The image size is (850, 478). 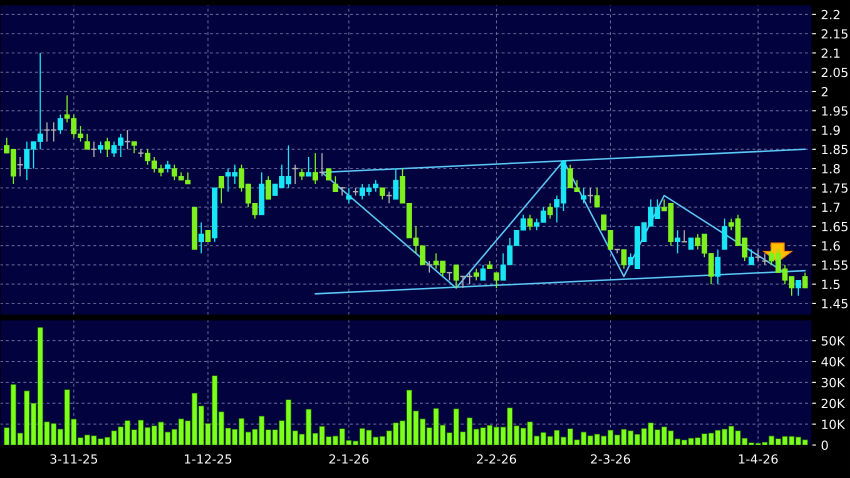 What do you see at coordinates (833, 361) in the screenshot?
I see `y-tick-label: 40K` at bounding box center [833, 361].